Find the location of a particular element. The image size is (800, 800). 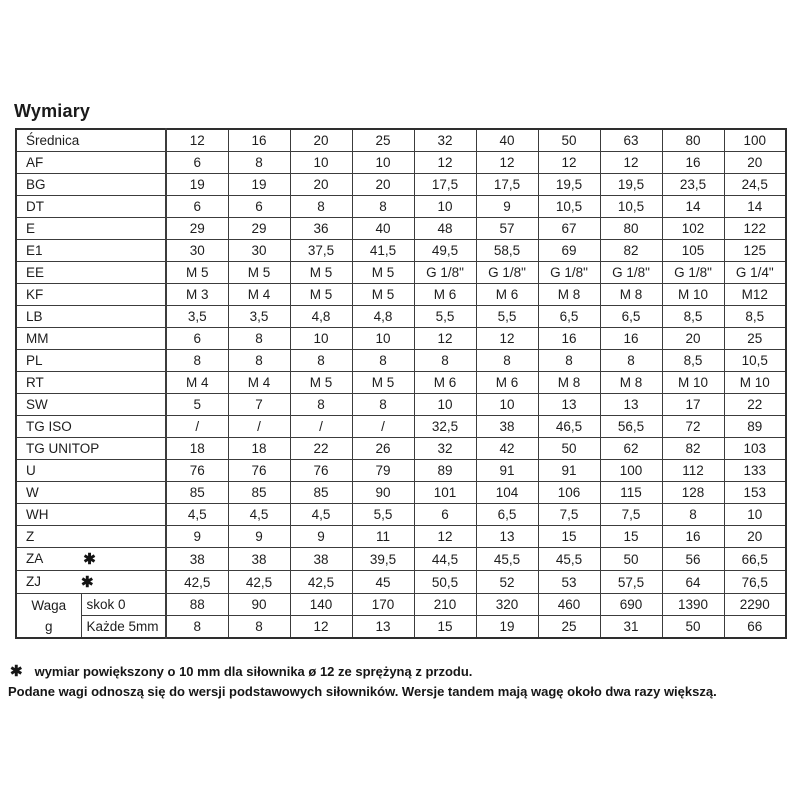

row-label-text: KF is located at coordinates (35, 294).